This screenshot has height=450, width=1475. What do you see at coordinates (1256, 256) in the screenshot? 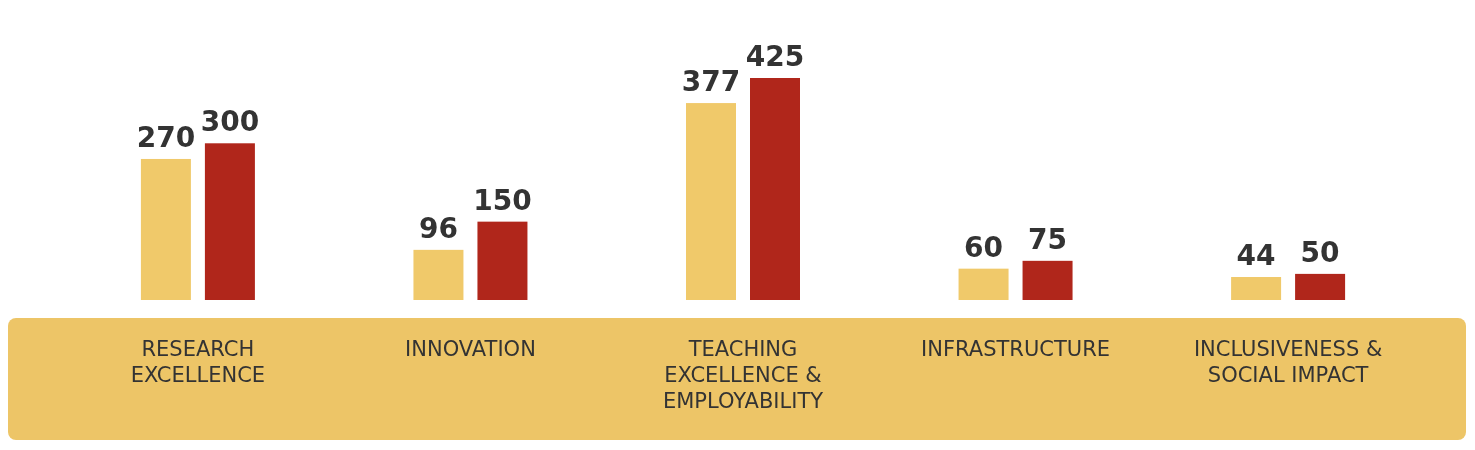
I see `data-label: 44` at bounding box center [1256, 256].